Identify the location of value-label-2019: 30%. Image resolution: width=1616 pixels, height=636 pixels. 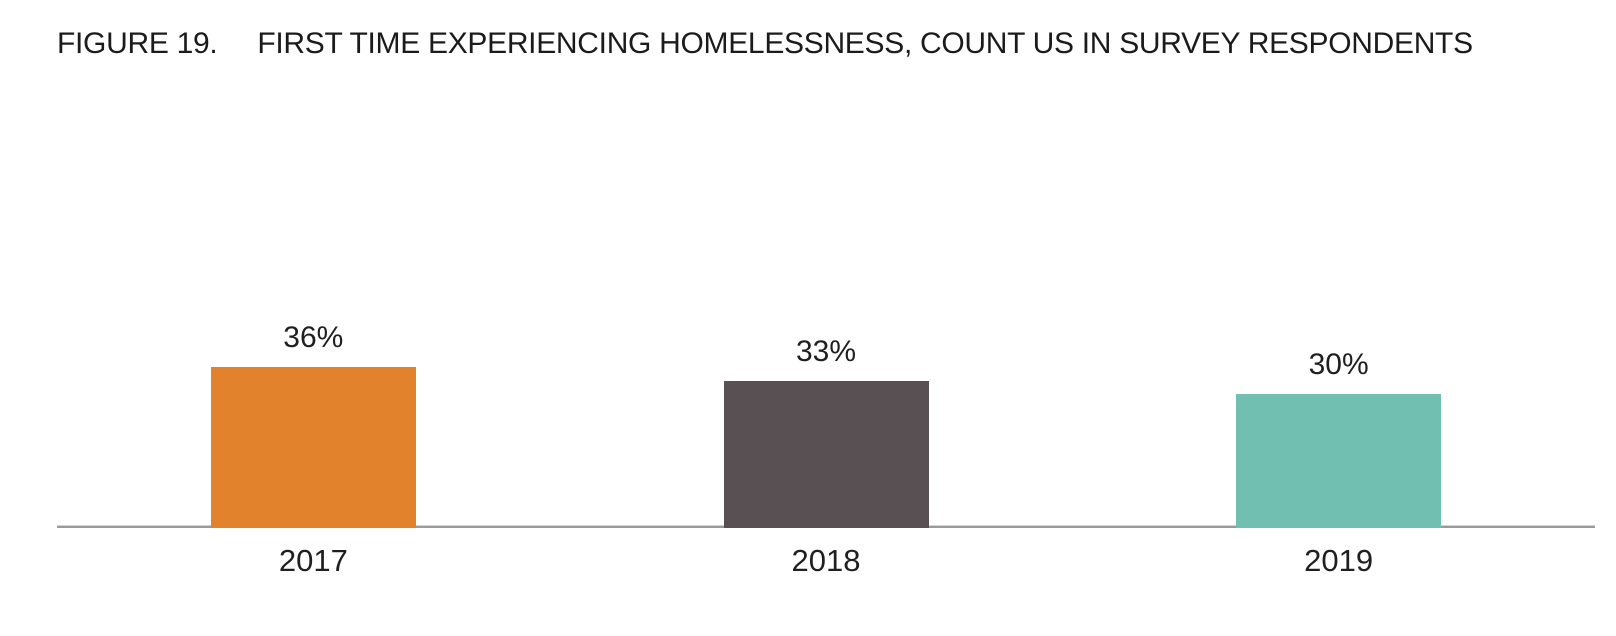
(1338, 364).